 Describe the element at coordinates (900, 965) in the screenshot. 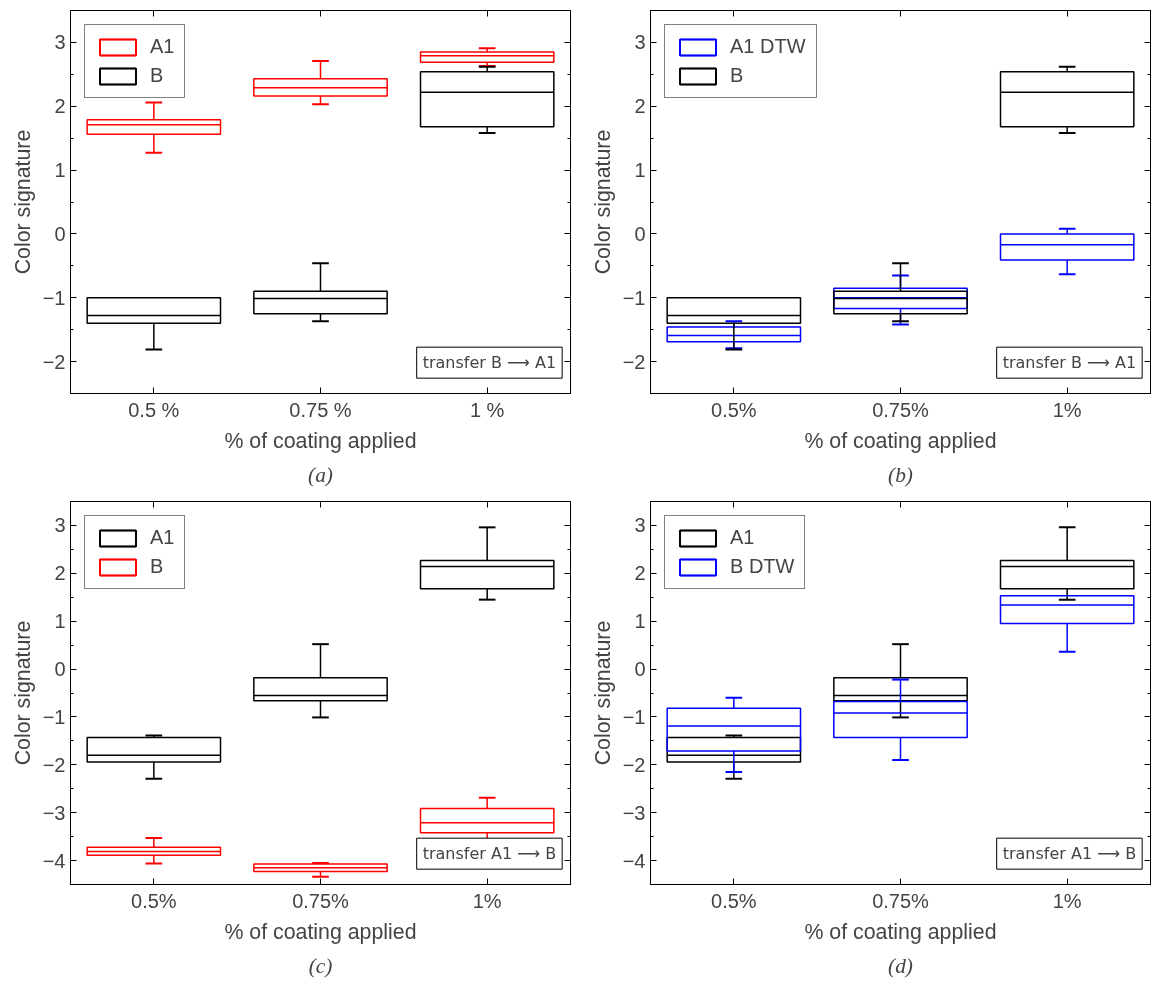

I see `text: (d)` at that location.